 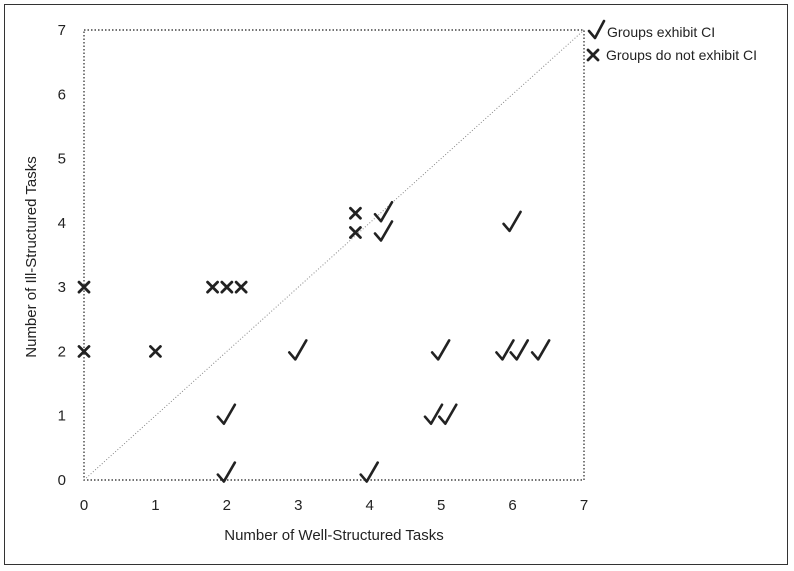 What do you see at coordinates (62, 287) in the screenshot?
I see `y-tick-label: 3` at bounding box center [62, 287].